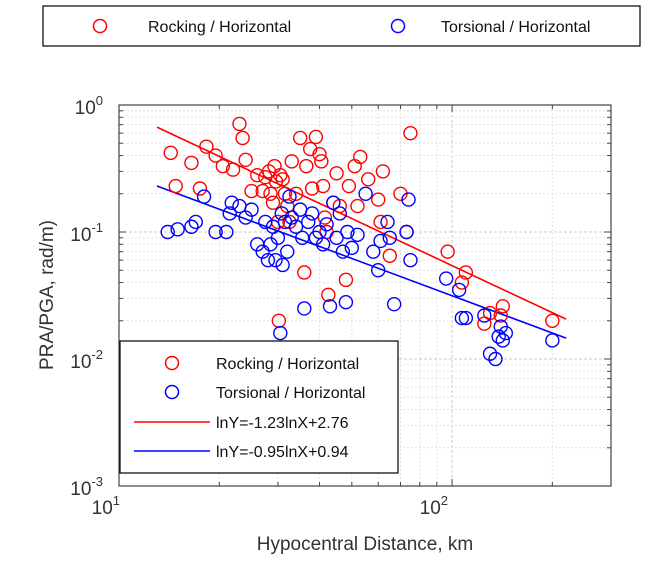  Describe the element at coordinates (341, 26) in the screenshot. I see `top-legend-box` at that location.